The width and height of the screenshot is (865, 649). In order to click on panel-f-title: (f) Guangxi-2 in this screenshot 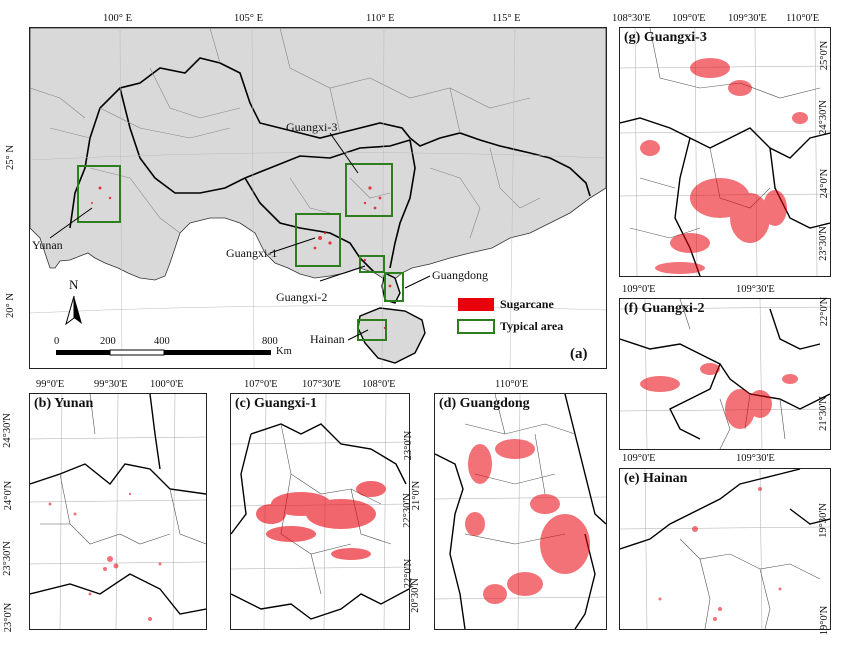, I will do `click(664, 308)`.